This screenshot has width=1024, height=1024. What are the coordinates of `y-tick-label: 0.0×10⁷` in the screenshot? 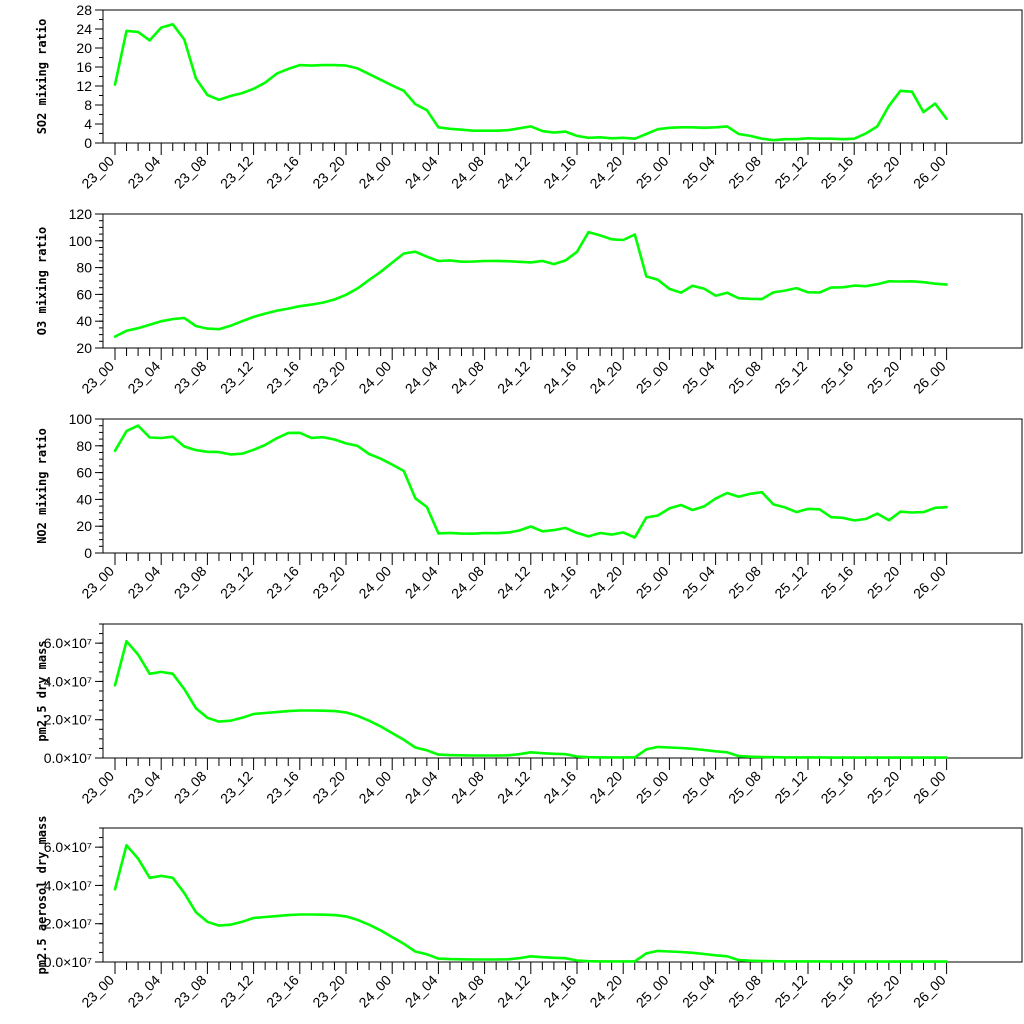 It's located at (68, 962).